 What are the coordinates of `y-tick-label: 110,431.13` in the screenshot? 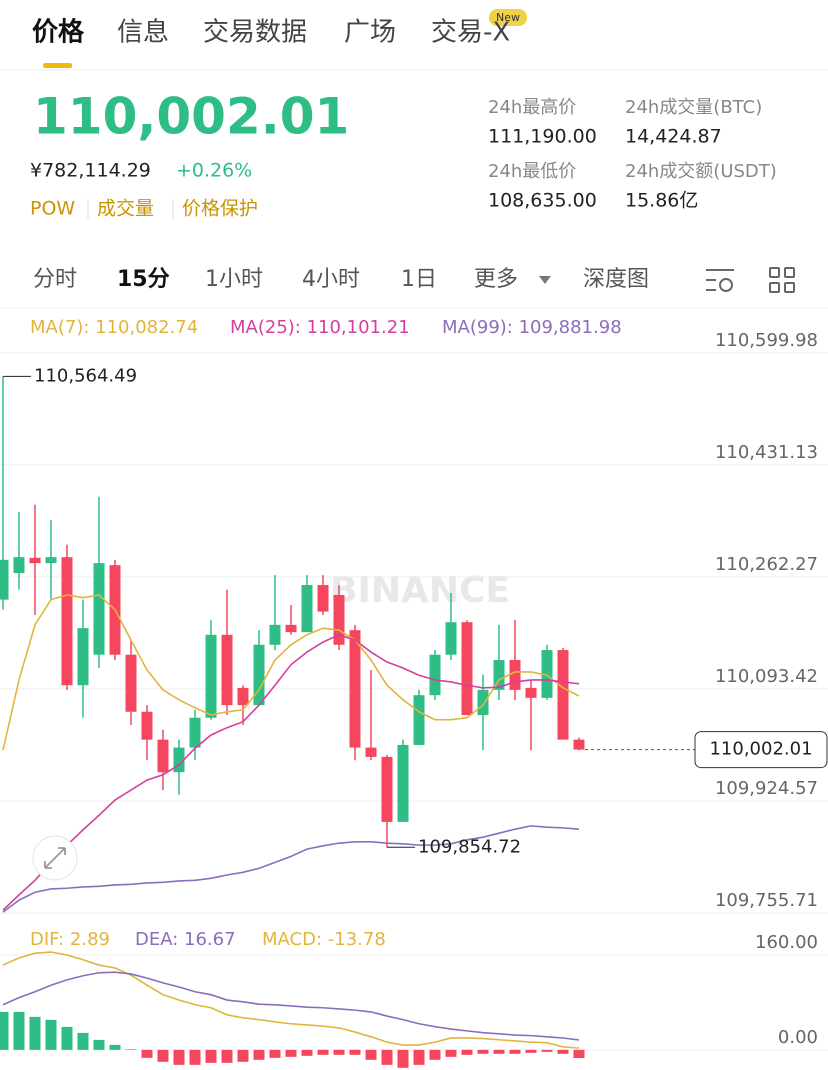 It's located at (766, 452).